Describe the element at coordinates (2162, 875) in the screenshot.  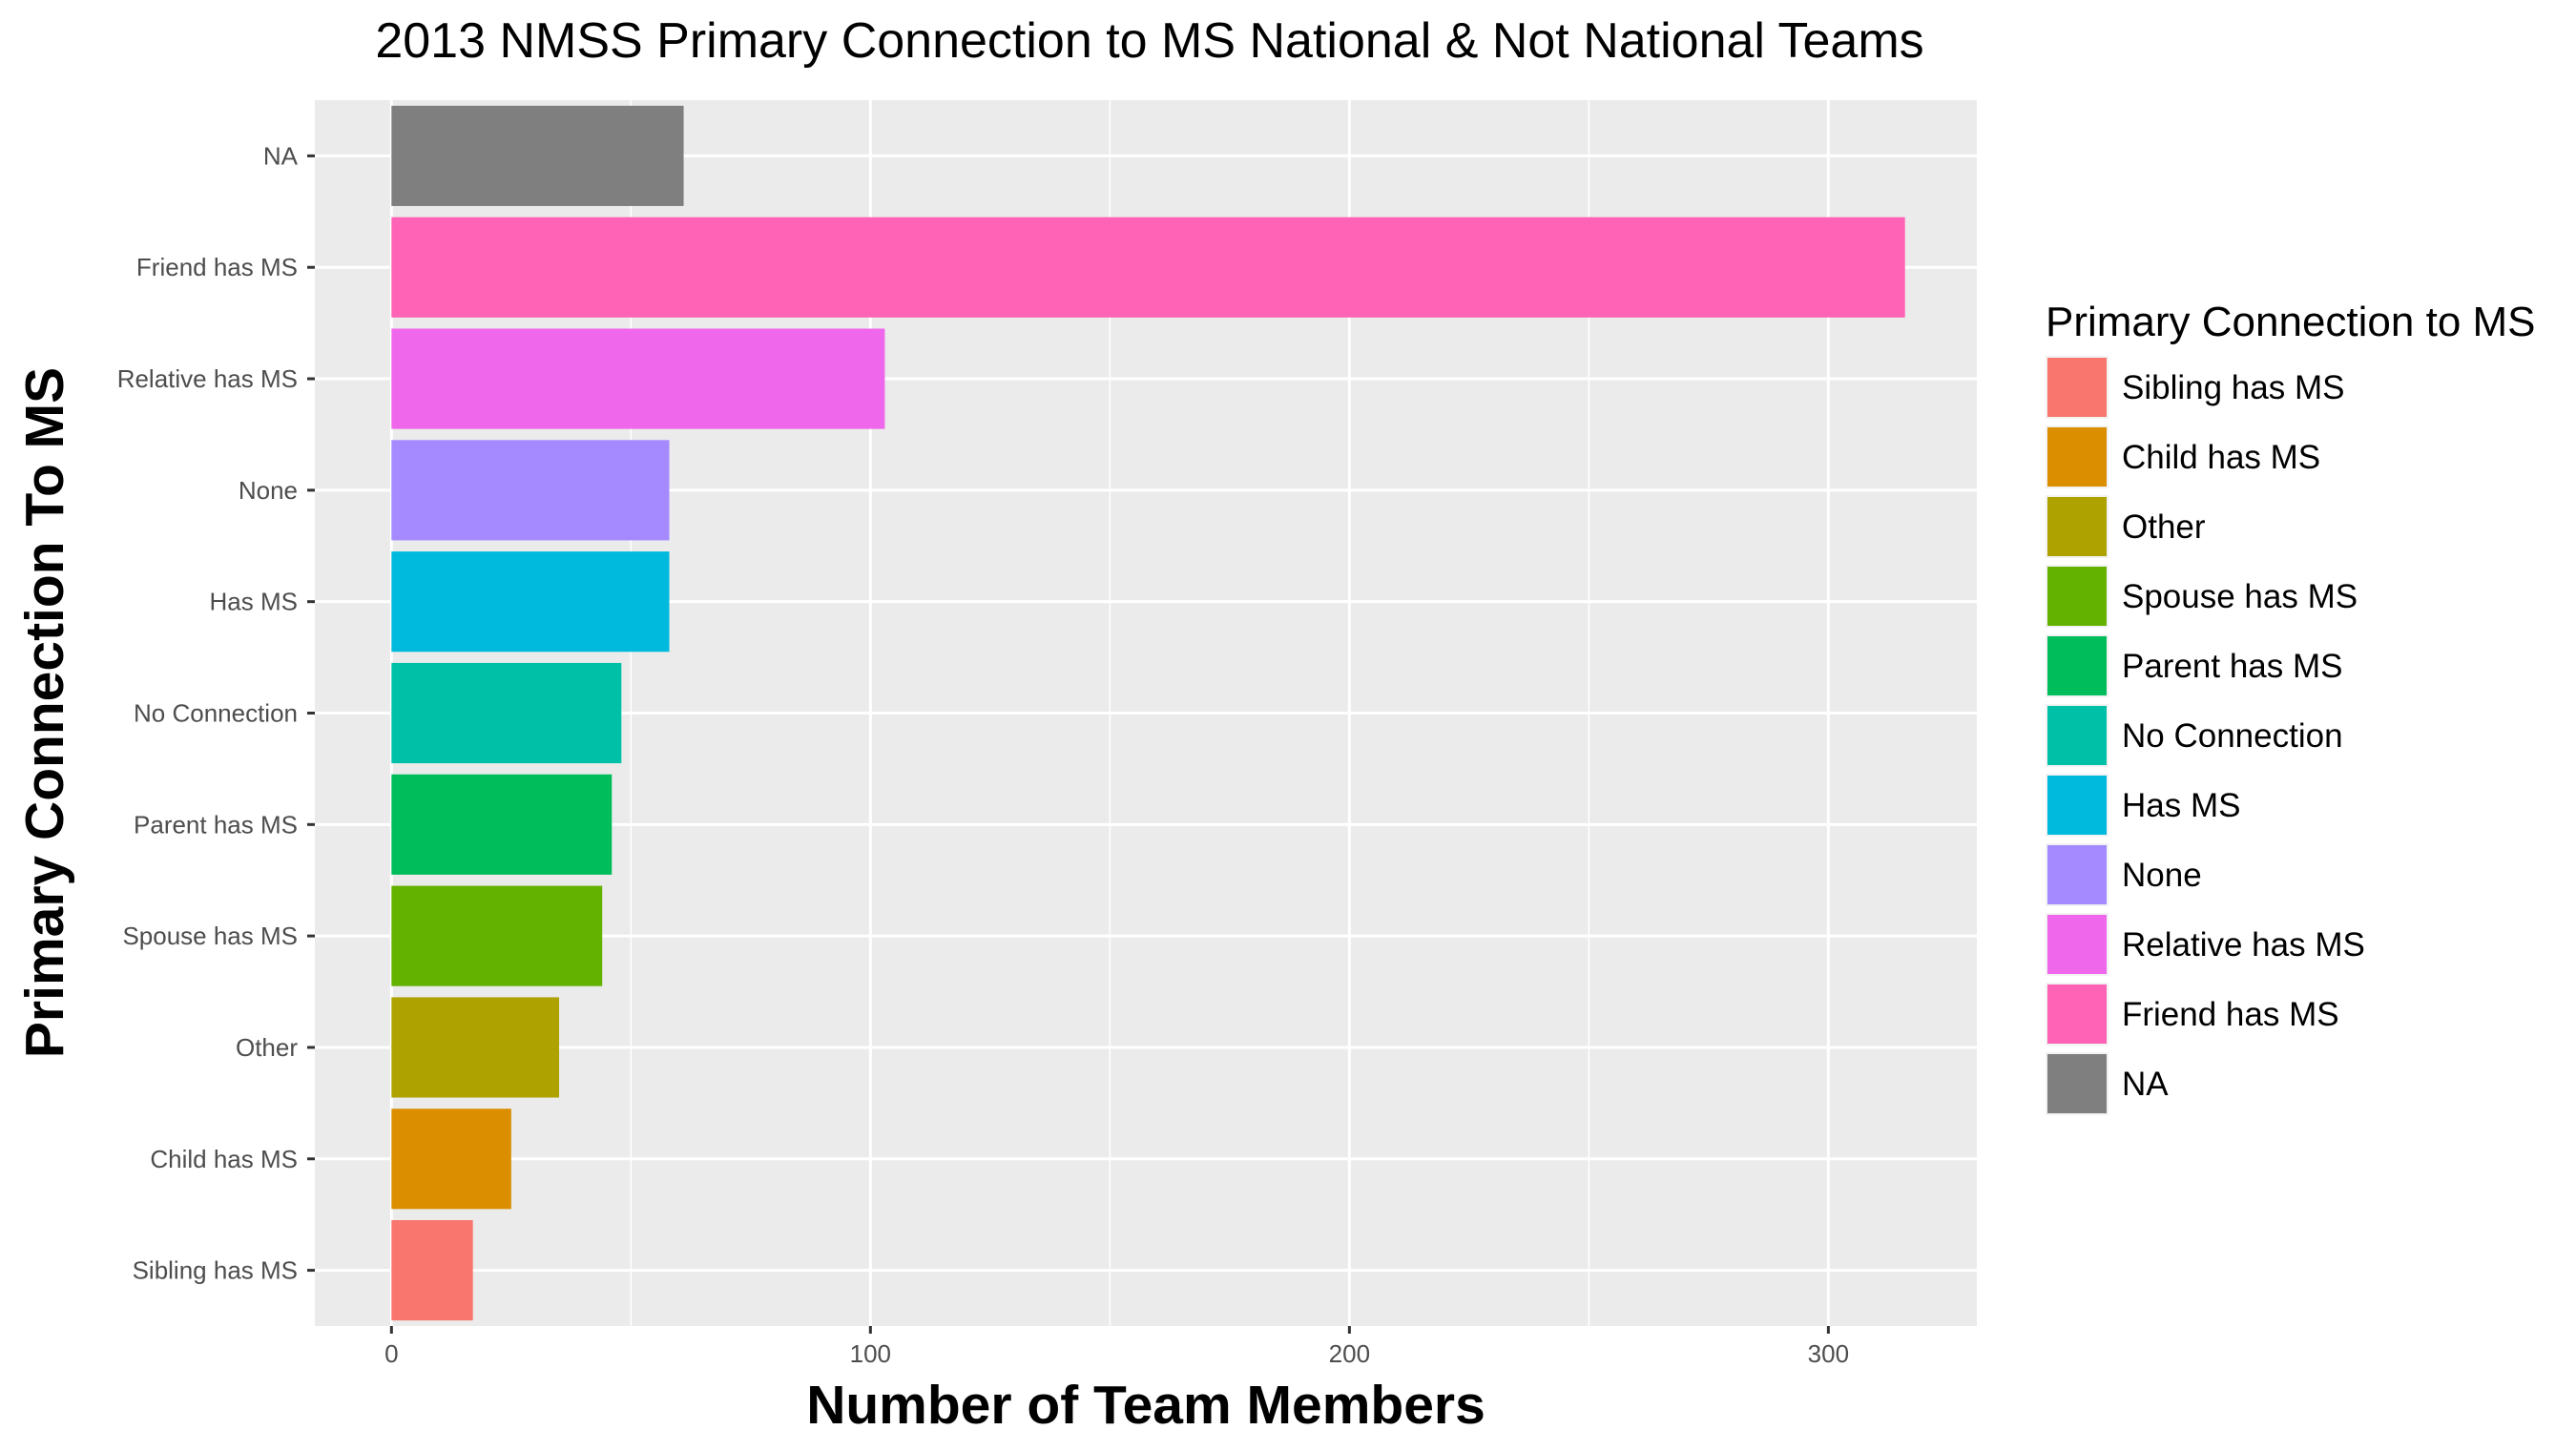
I see `legend-label: None` at that location.